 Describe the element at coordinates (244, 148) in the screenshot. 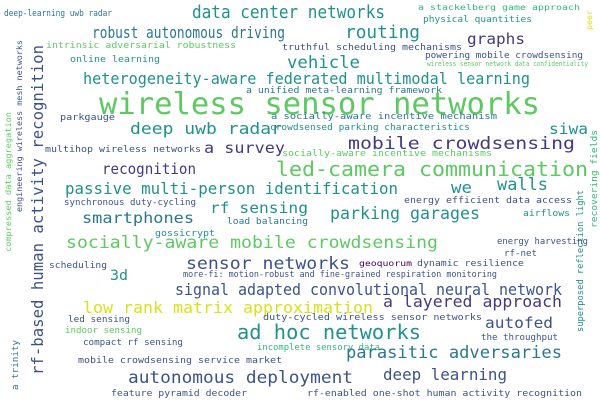

I see `word: a survey` at that location.